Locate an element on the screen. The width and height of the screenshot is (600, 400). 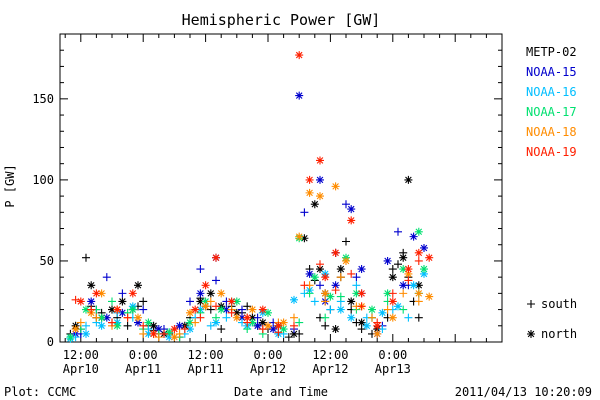
legend-entry-noaa-18: NOAA-18 is located at coordinates (551, 132).